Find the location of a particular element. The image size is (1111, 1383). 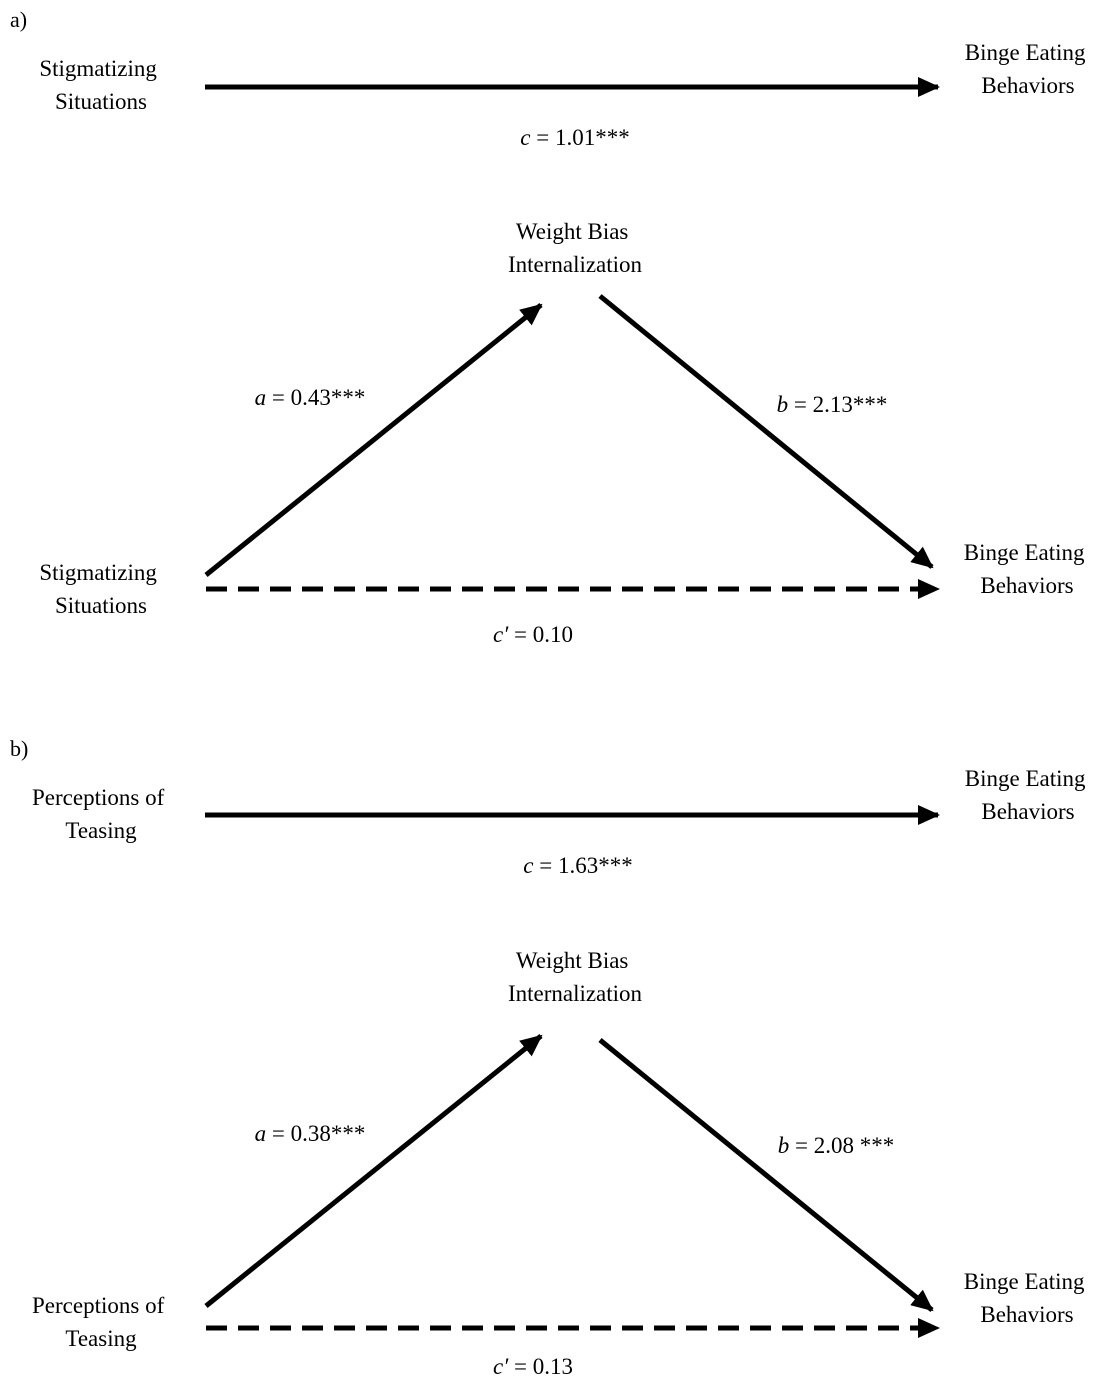

coefficient-value: = 2.08 *** is located at coordinates (841, 1145).